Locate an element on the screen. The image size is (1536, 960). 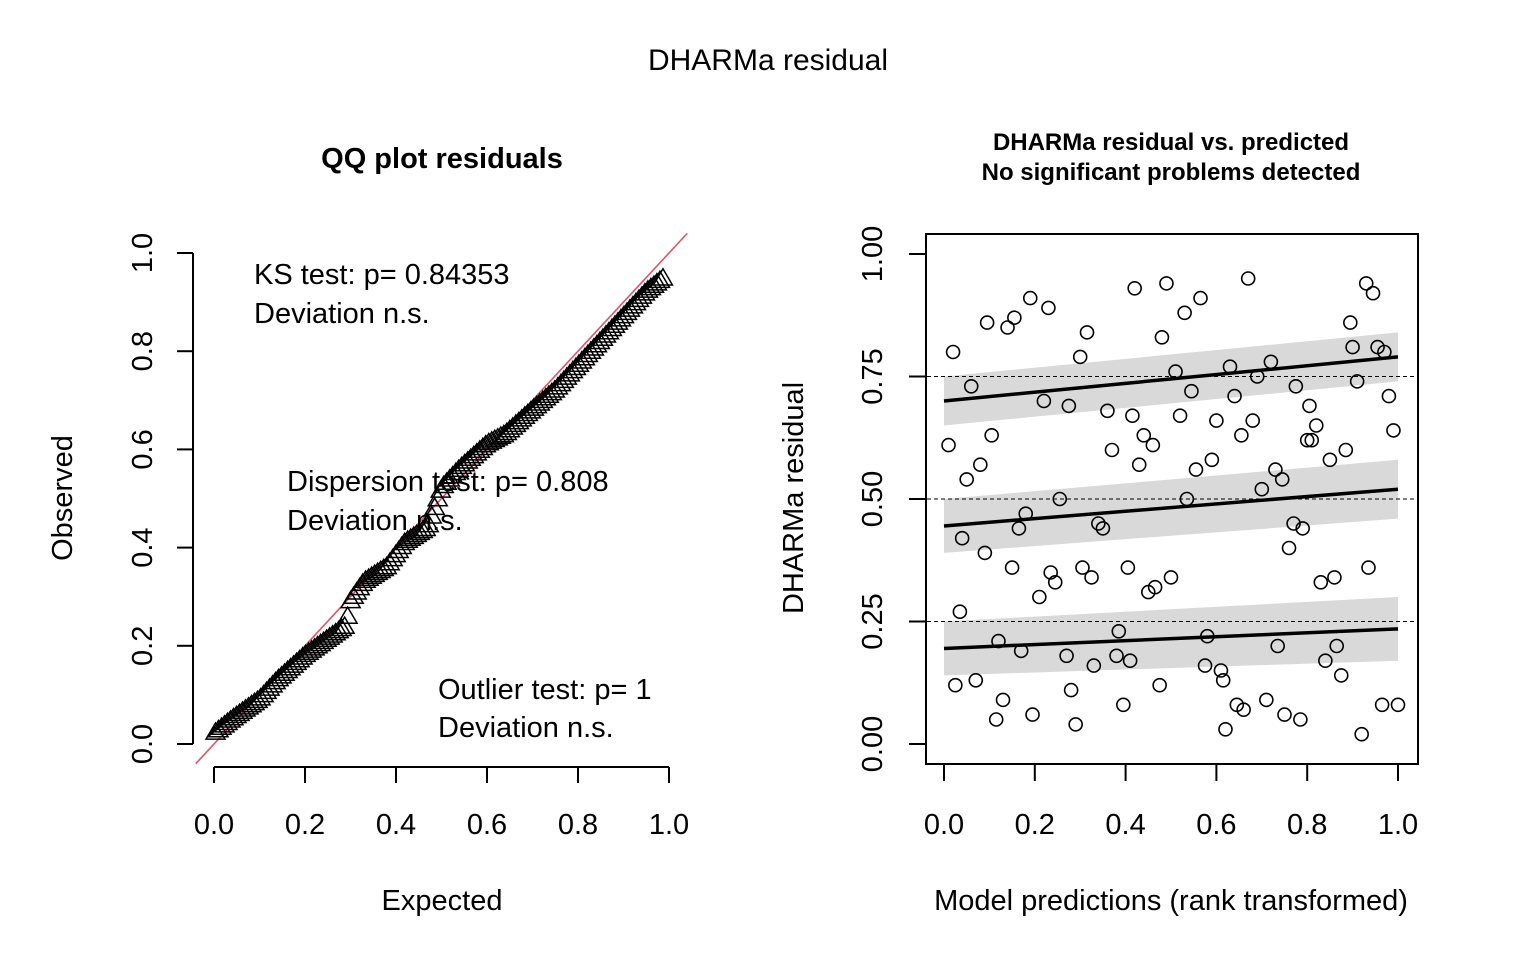
residual-x-tick-label: 0.2 is located at coordinates (1035, 825).